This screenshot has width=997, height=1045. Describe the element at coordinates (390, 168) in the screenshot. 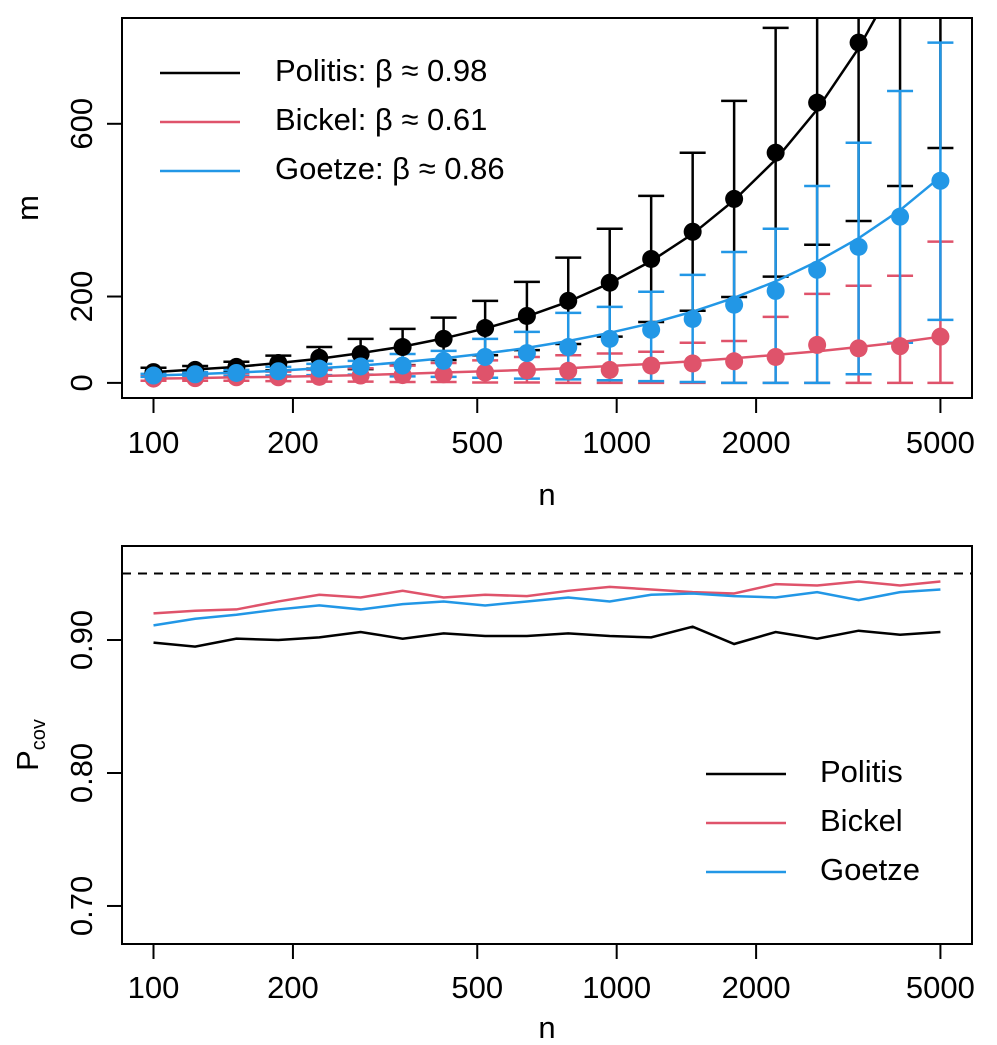

I see `legend-label: Goetze: β ≈ 0.86` at that location.